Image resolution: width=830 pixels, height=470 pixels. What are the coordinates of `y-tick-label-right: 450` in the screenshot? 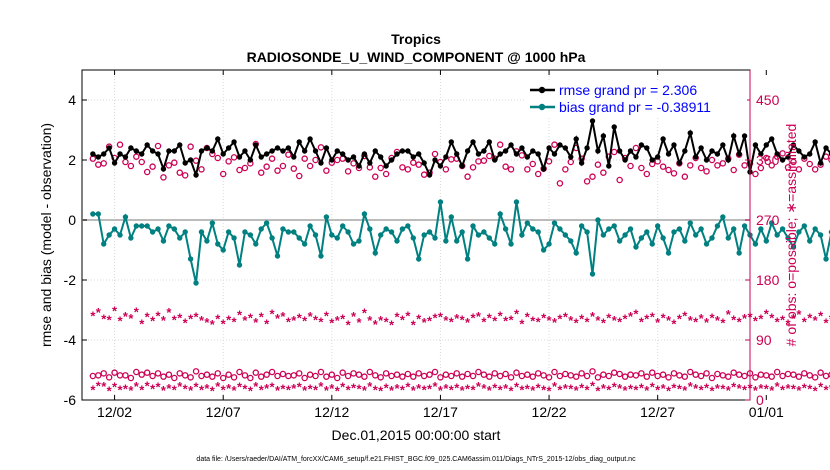 It's located at (768, 100).